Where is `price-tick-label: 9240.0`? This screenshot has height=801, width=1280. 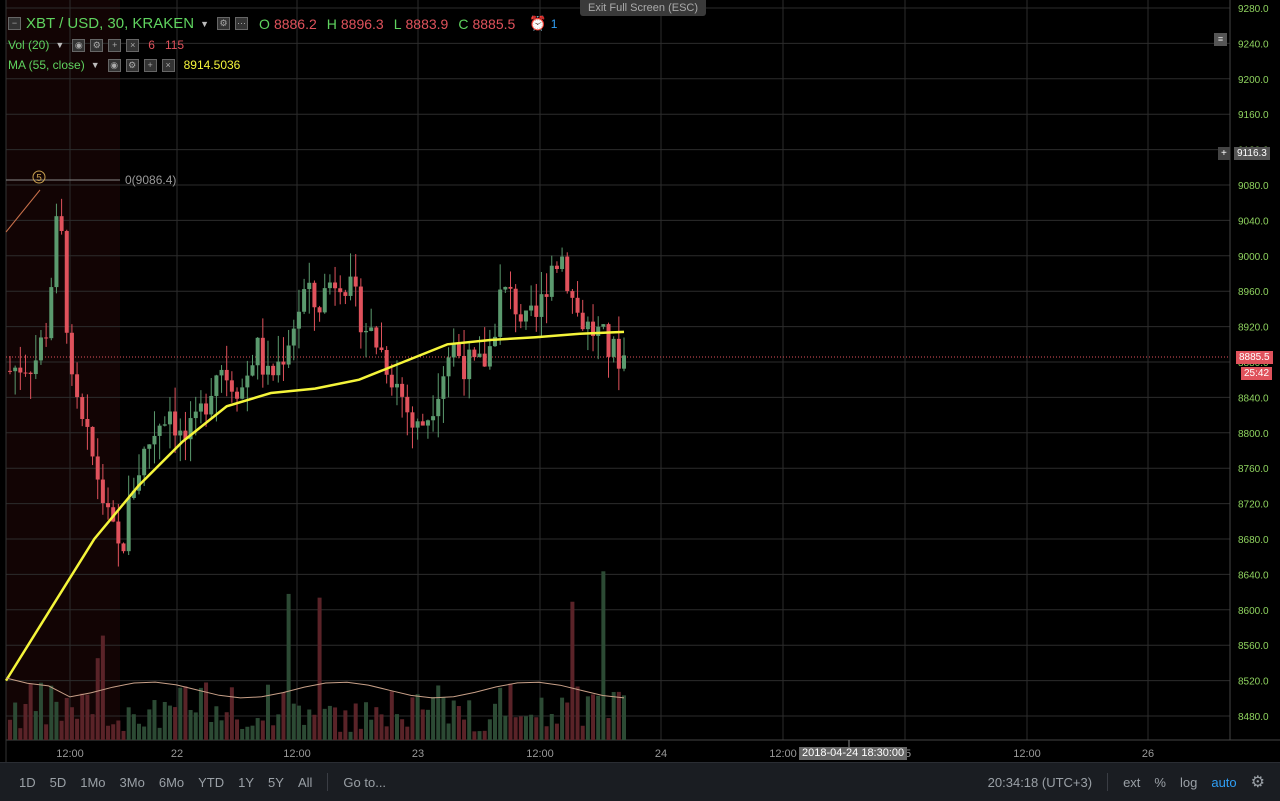 price-tick-label: 9240.0 is located at coordinates (1253, 44).